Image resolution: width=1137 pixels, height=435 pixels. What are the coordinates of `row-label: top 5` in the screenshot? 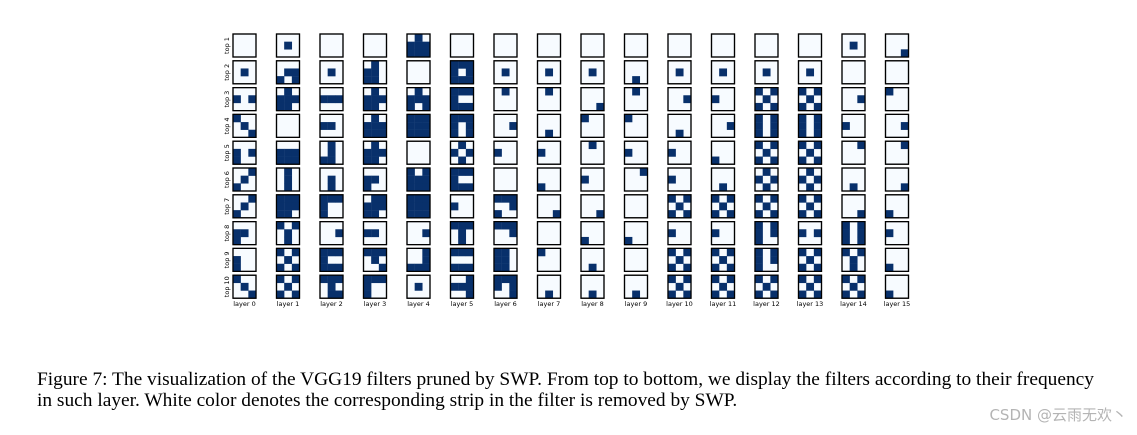 It's located at (227, 152).